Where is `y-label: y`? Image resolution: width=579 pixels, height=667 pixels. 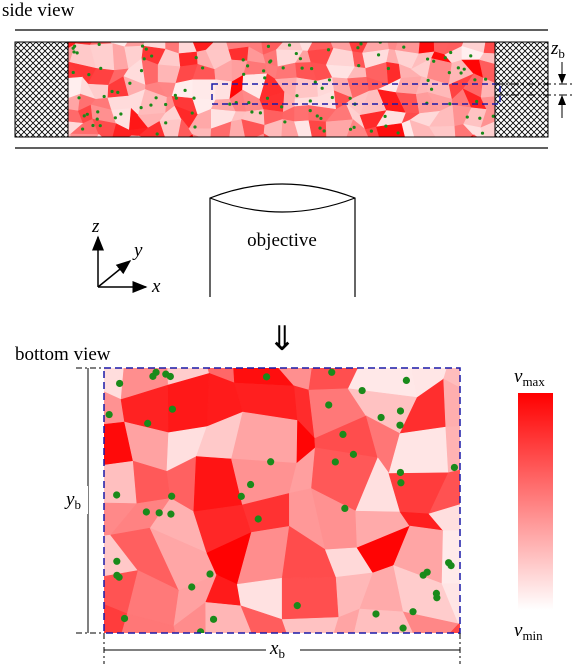
y-label: y is located at coordinates (137, 250).